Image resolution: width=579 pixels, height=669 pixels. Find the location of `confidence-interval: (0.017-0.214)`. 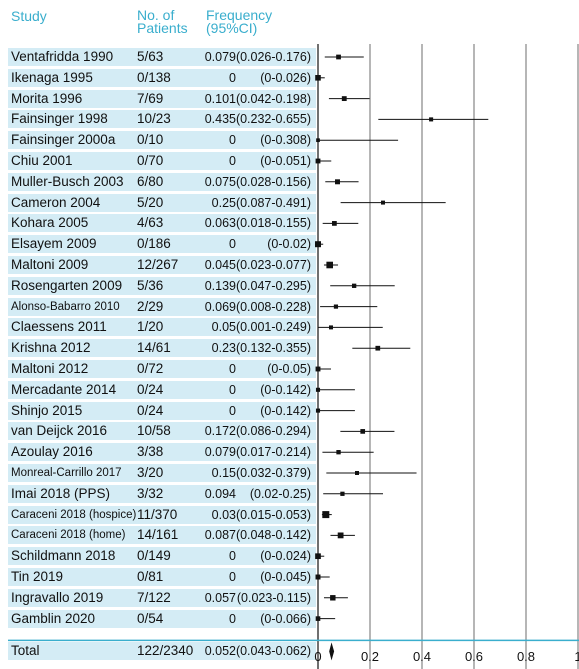

confidence-interval: (0.017-0.214) is located at coordinates (273, 452).